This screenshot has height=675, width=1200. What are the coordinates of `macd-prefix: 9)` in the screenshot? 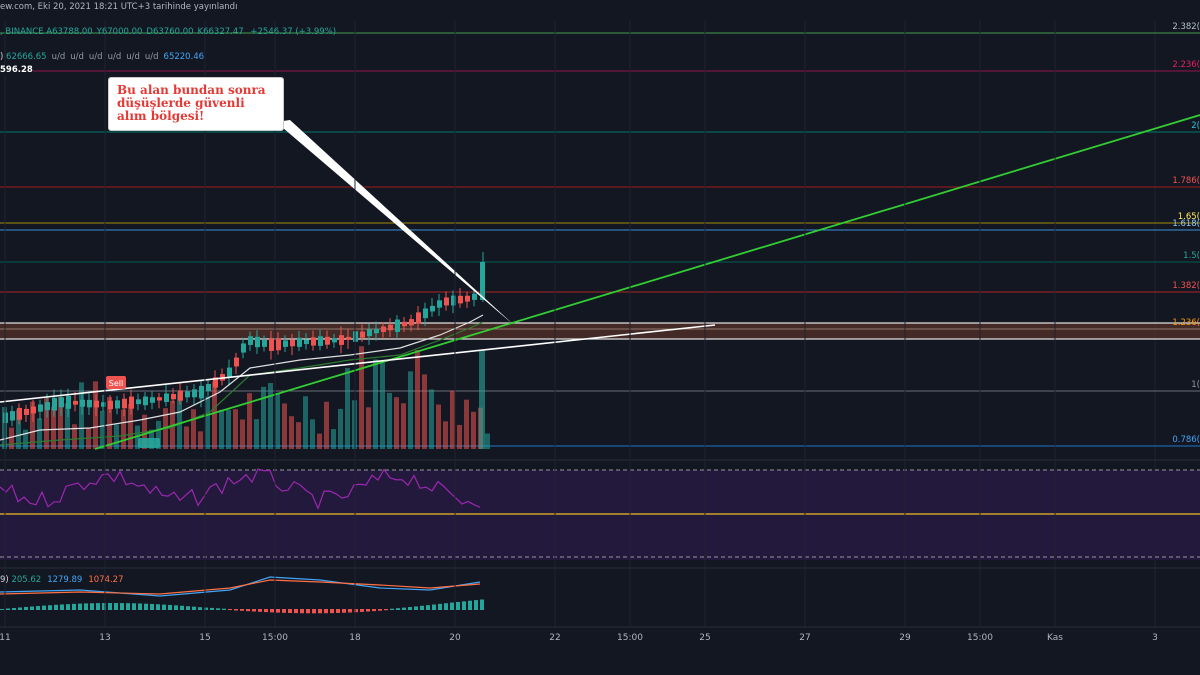 It's located at (6, 580).